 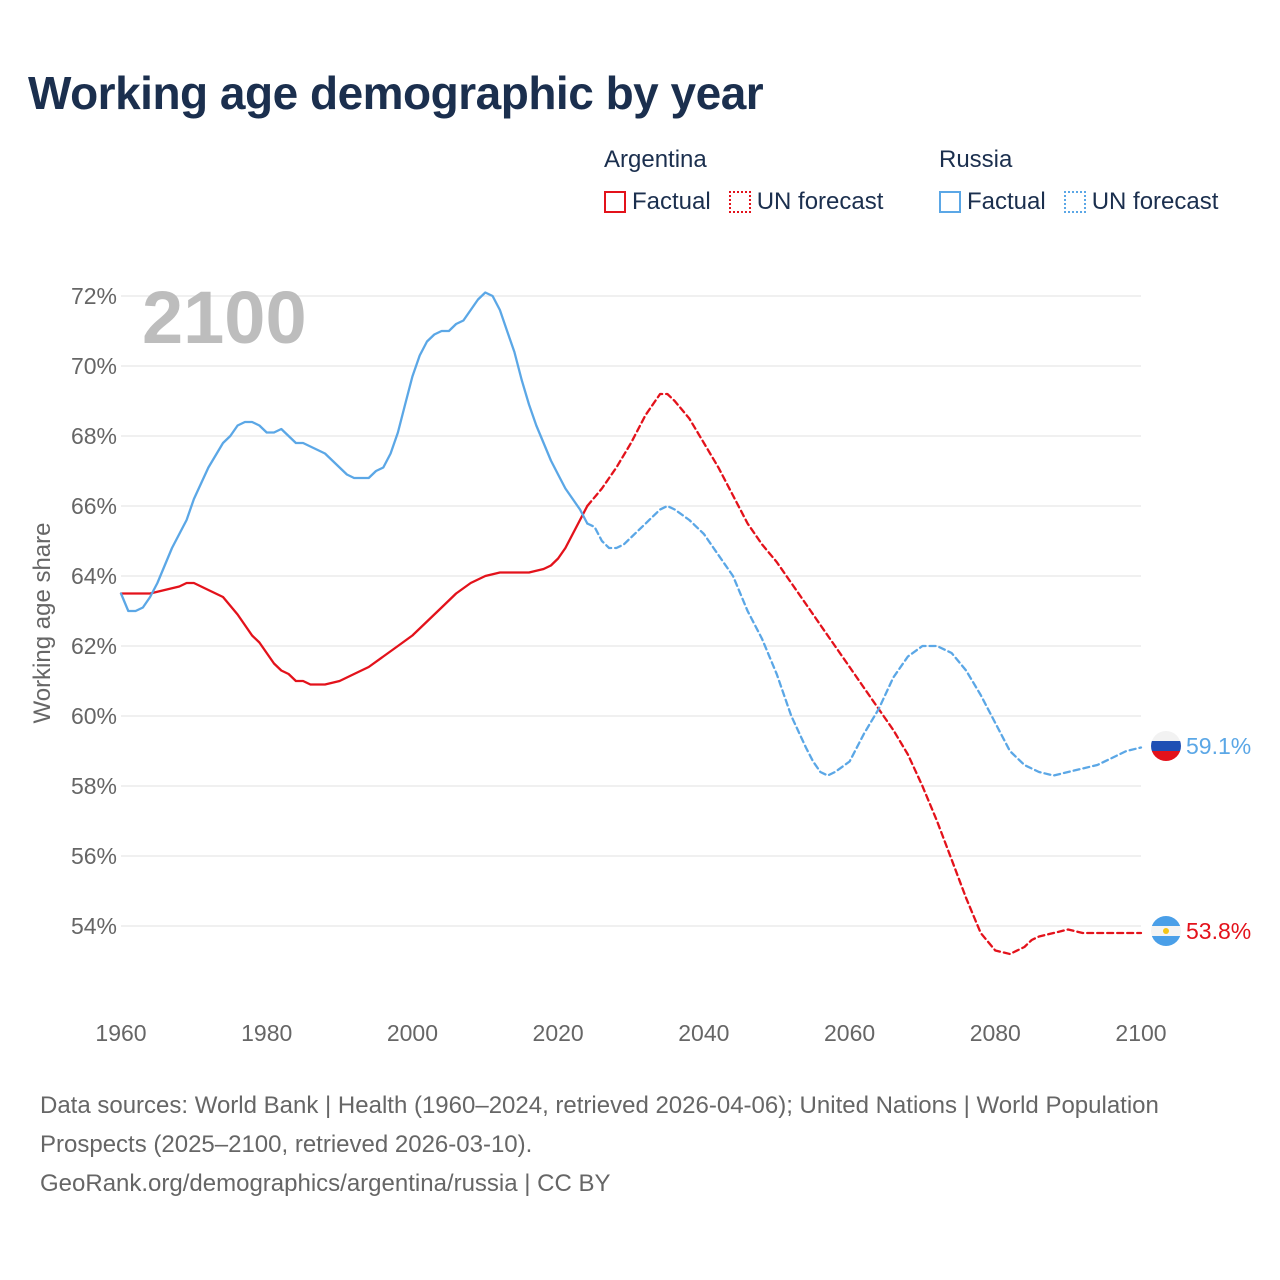 I want to click on y-axis-label: Working age share, so click(x=42, y=623).